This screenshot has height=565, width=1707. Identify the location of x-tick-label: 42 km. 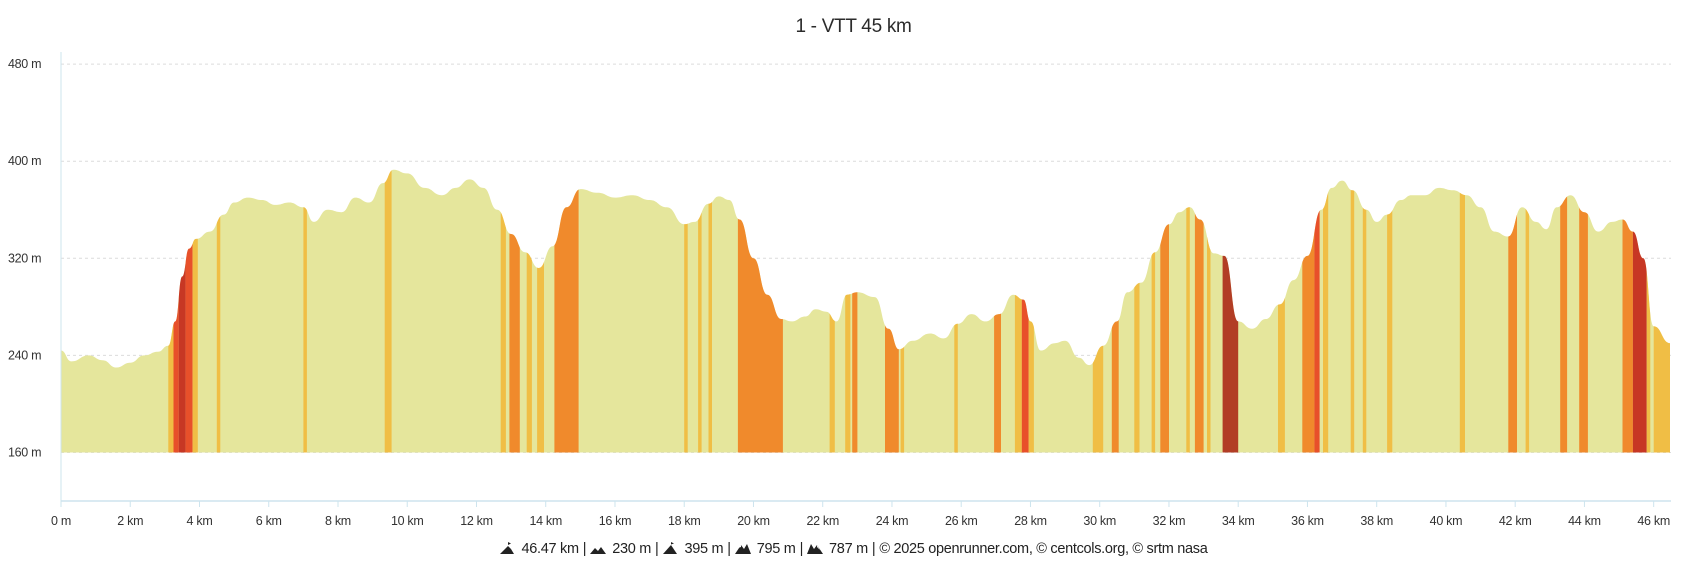
(1515, 521).